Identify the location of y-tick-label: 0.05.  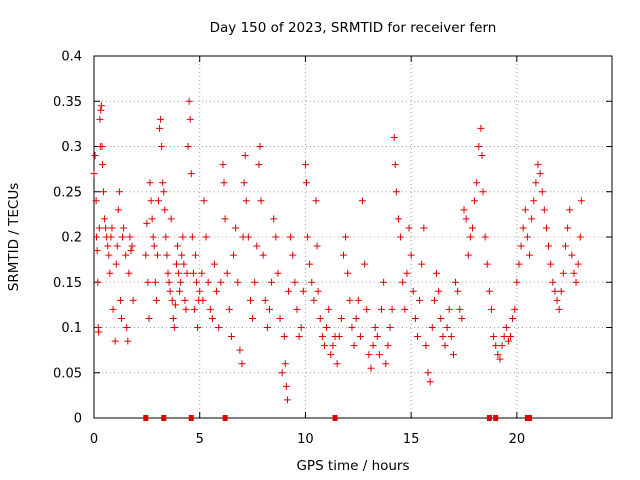
(67, 373).